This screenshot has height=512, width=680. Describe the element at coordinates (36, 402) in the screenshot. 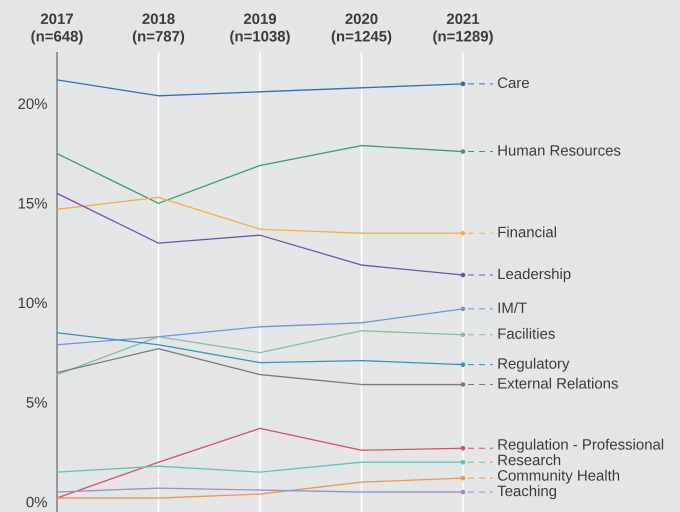

I see `y-tick-label: 5%` at that location.